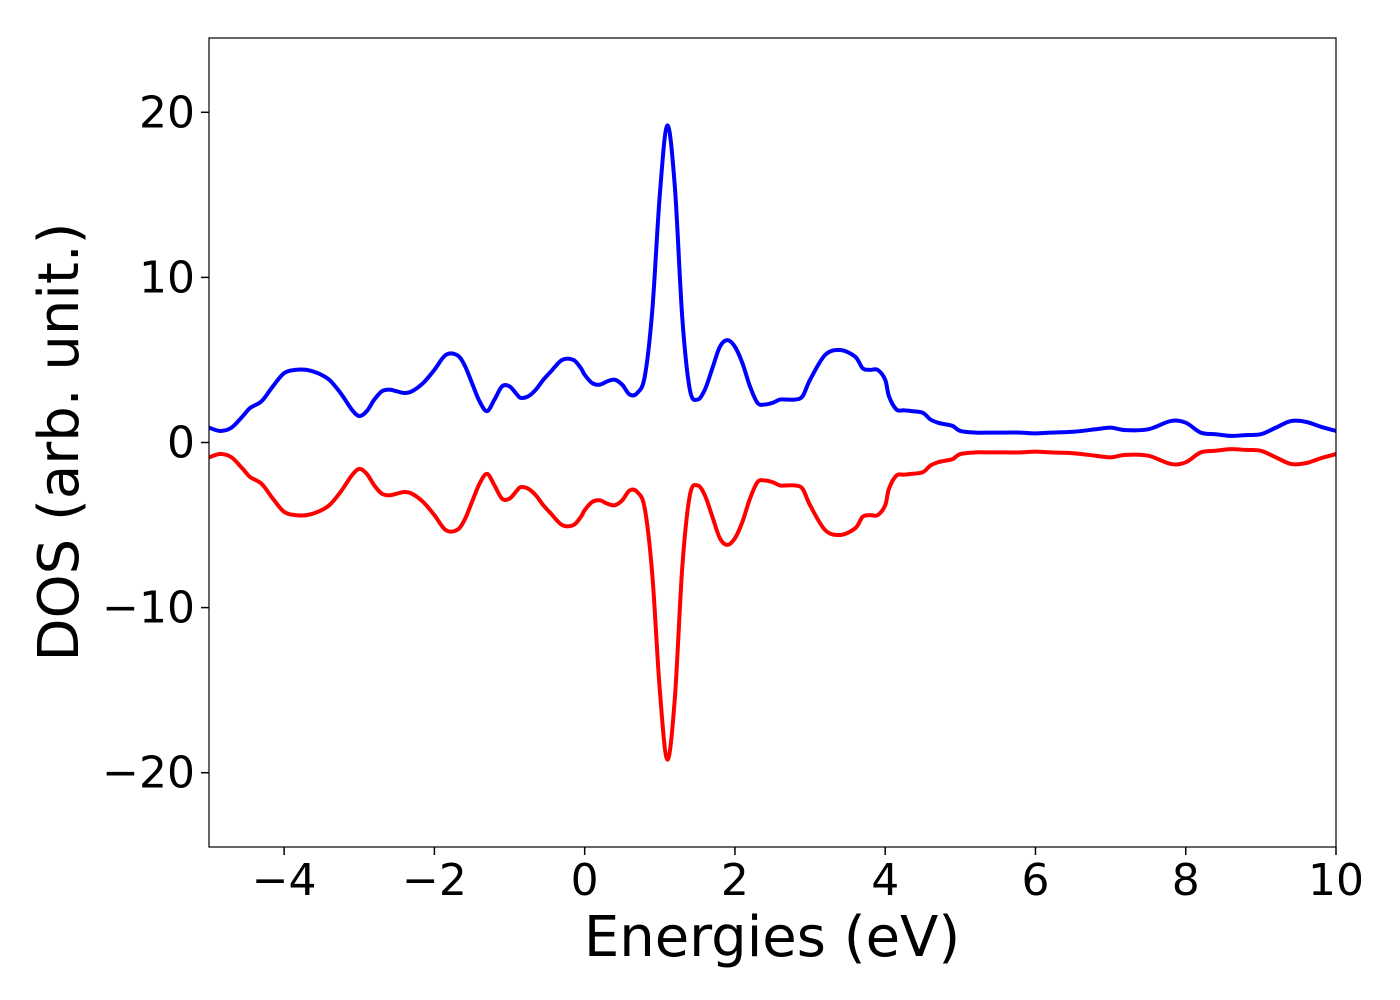 The image size is (1400, 1000). Describe the element at coordinates (434, 880) in the screenshot. I see `x-tick-label: −2` at that location.